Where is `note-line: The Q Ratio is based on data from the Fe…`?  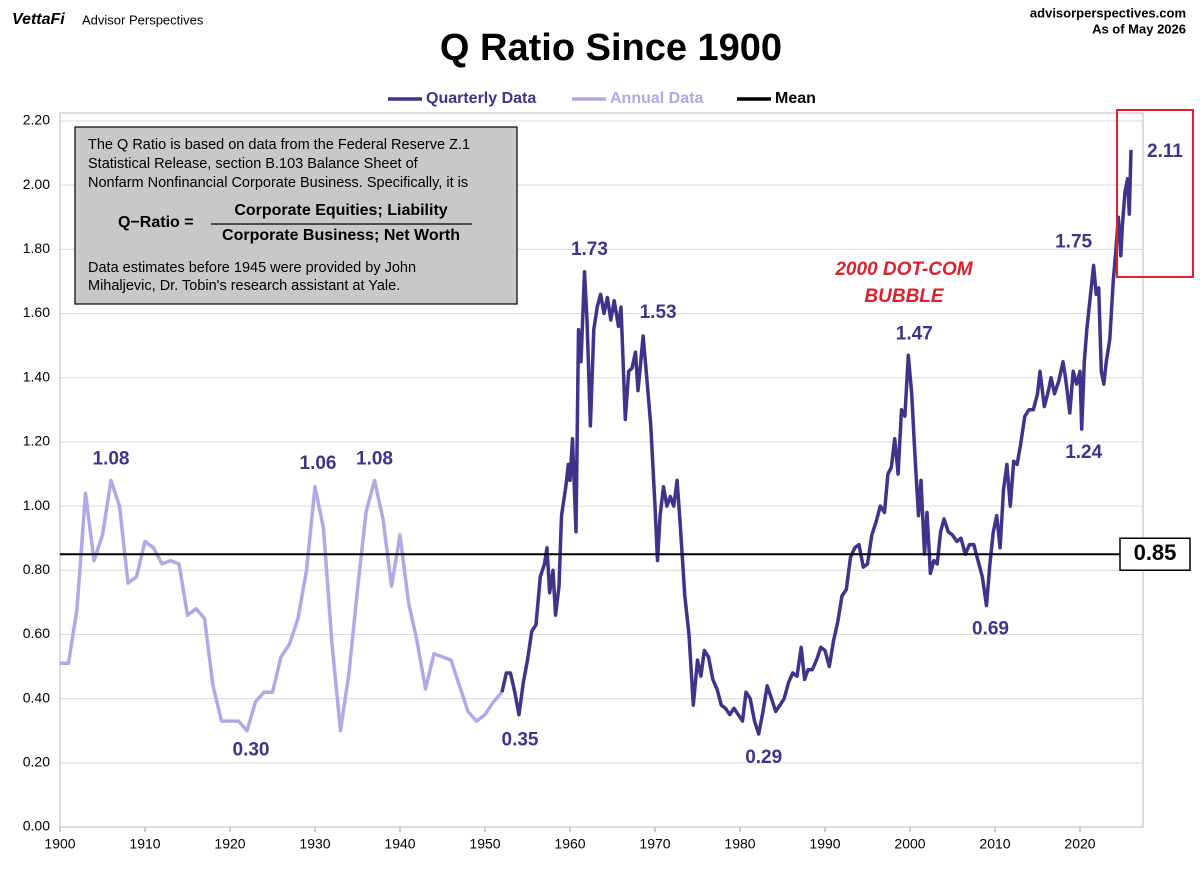
note-line: The Q Ratio is based on data from the Fe… is located at coordinates (279, 145).